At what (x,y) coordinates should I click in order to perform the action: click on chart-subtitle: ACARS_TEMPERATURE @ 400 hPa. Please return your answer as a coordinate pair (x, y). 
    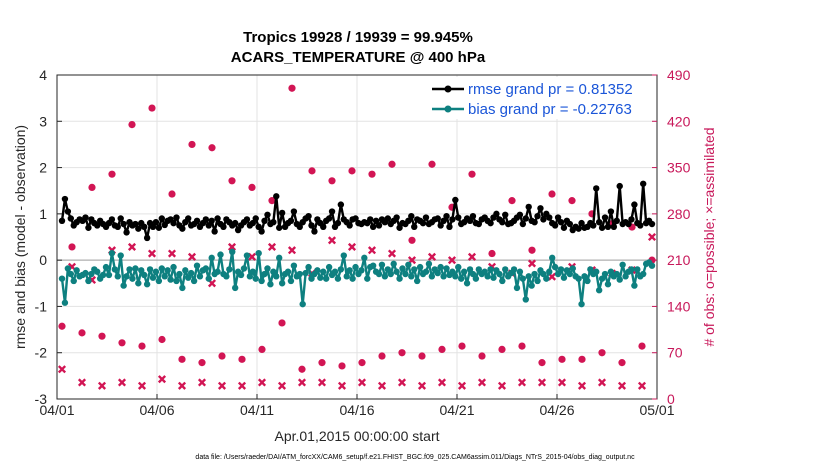
    Looking at the image, I should click on (358, 57).